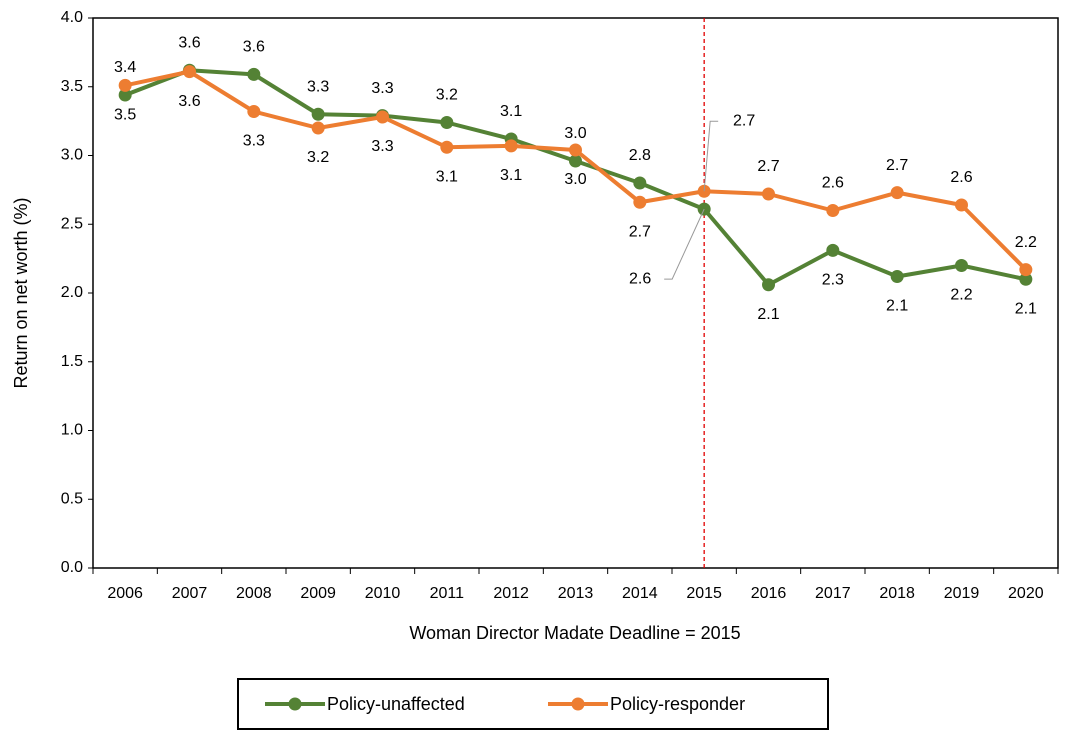 The image size is (1072, 736). I want to click on y-tick-label: 3.5, so click(72, 86).